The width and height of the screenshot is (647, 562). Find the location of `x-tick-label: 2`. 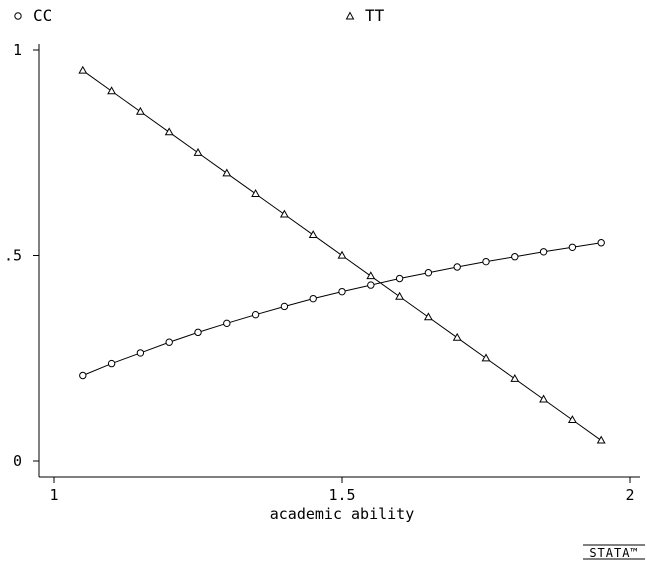

x-tick-label: 2 is located at coordinates (629, 495).